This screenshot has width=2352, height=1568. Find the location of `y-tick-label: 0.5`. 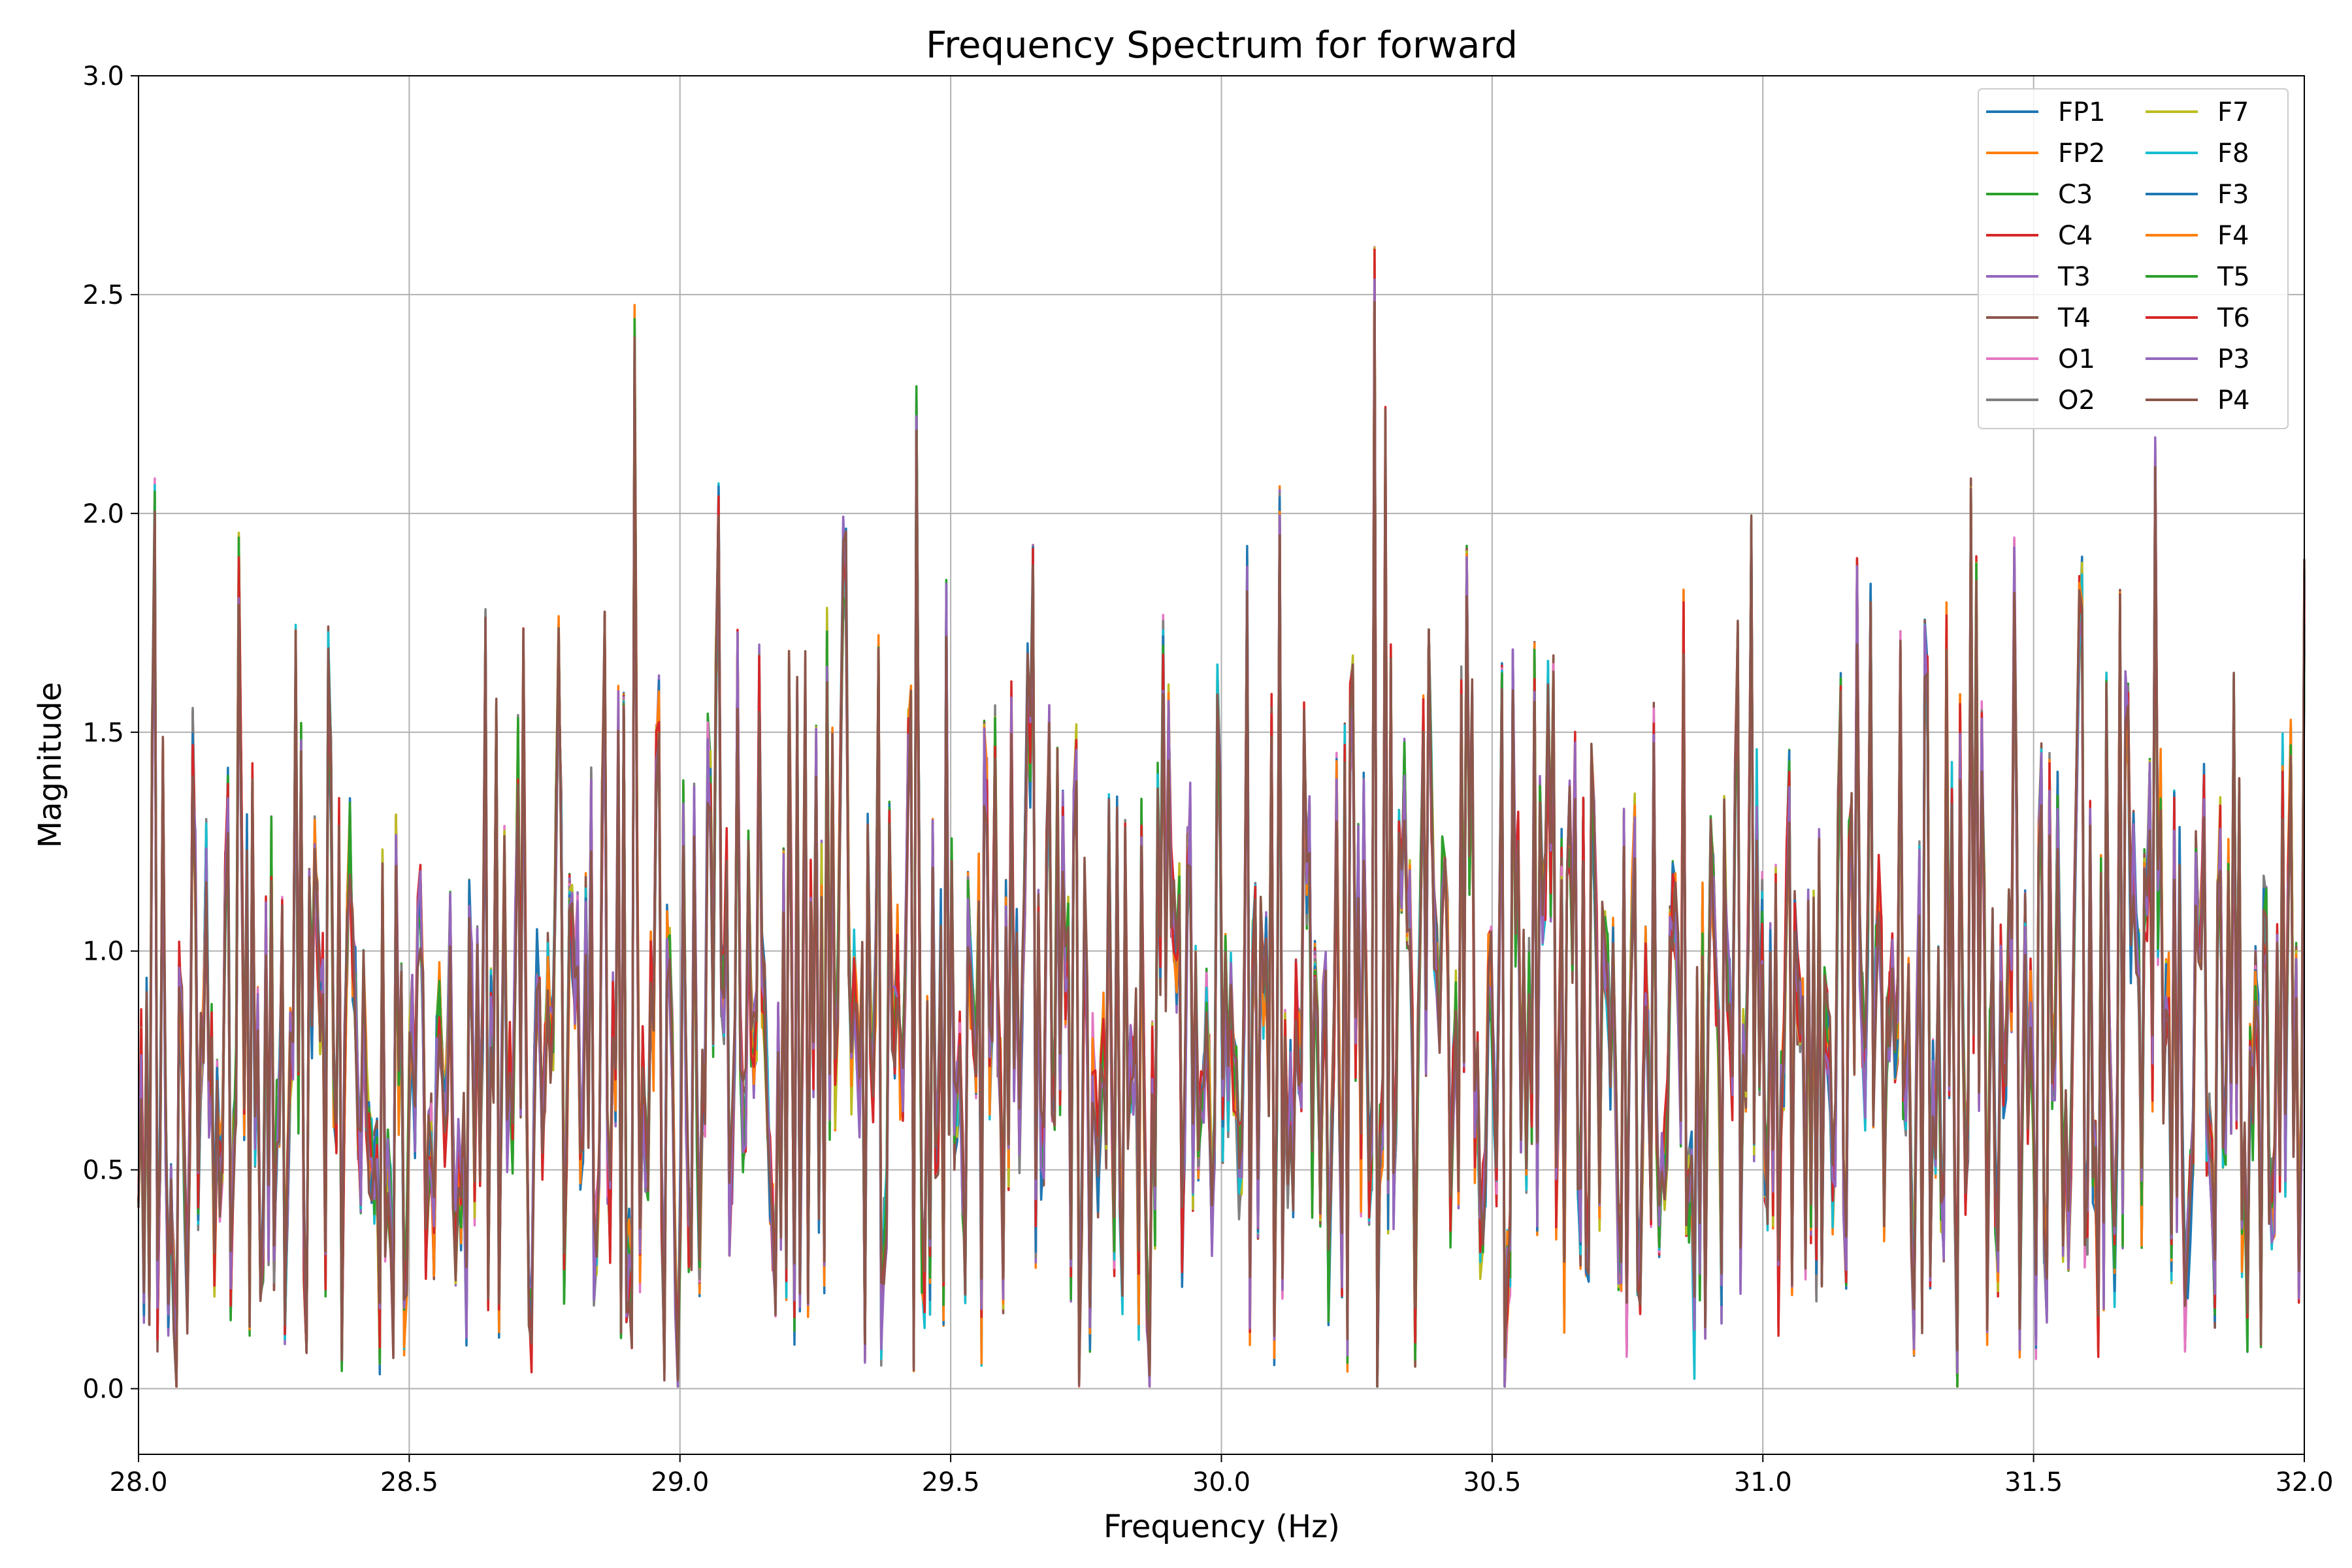

y-tick-label: 0.5 is located at coordinates (103, 1171).